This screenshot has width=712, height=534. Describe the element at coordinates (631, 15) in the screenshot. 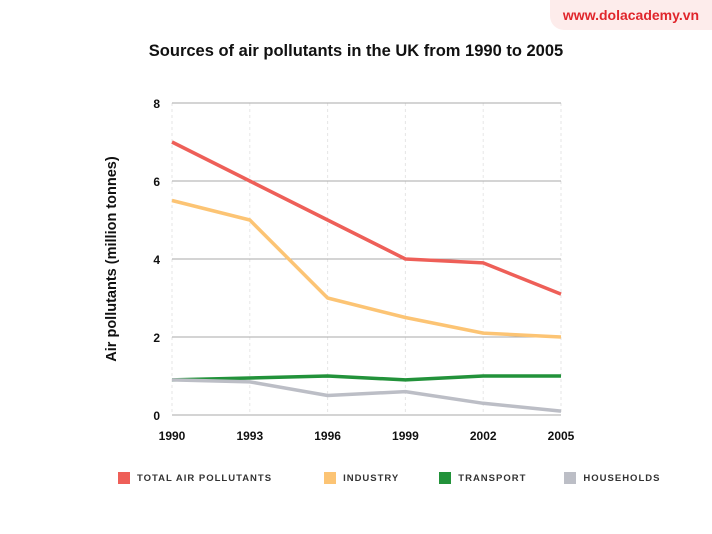

I see `watermark-badge: www.dolacademy.vn` at that location.